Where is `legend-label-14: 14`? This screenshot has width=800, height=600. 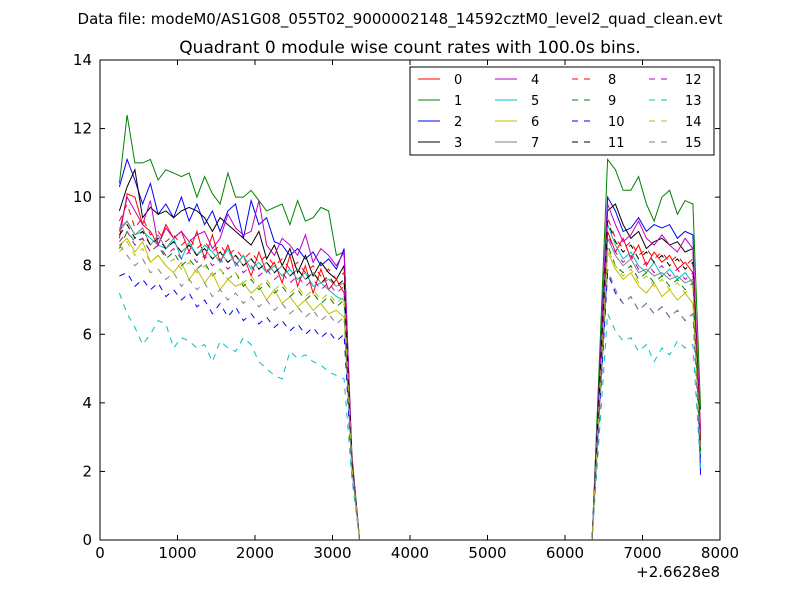 legend-label-14: 14 is located at coordinates (693, 122).